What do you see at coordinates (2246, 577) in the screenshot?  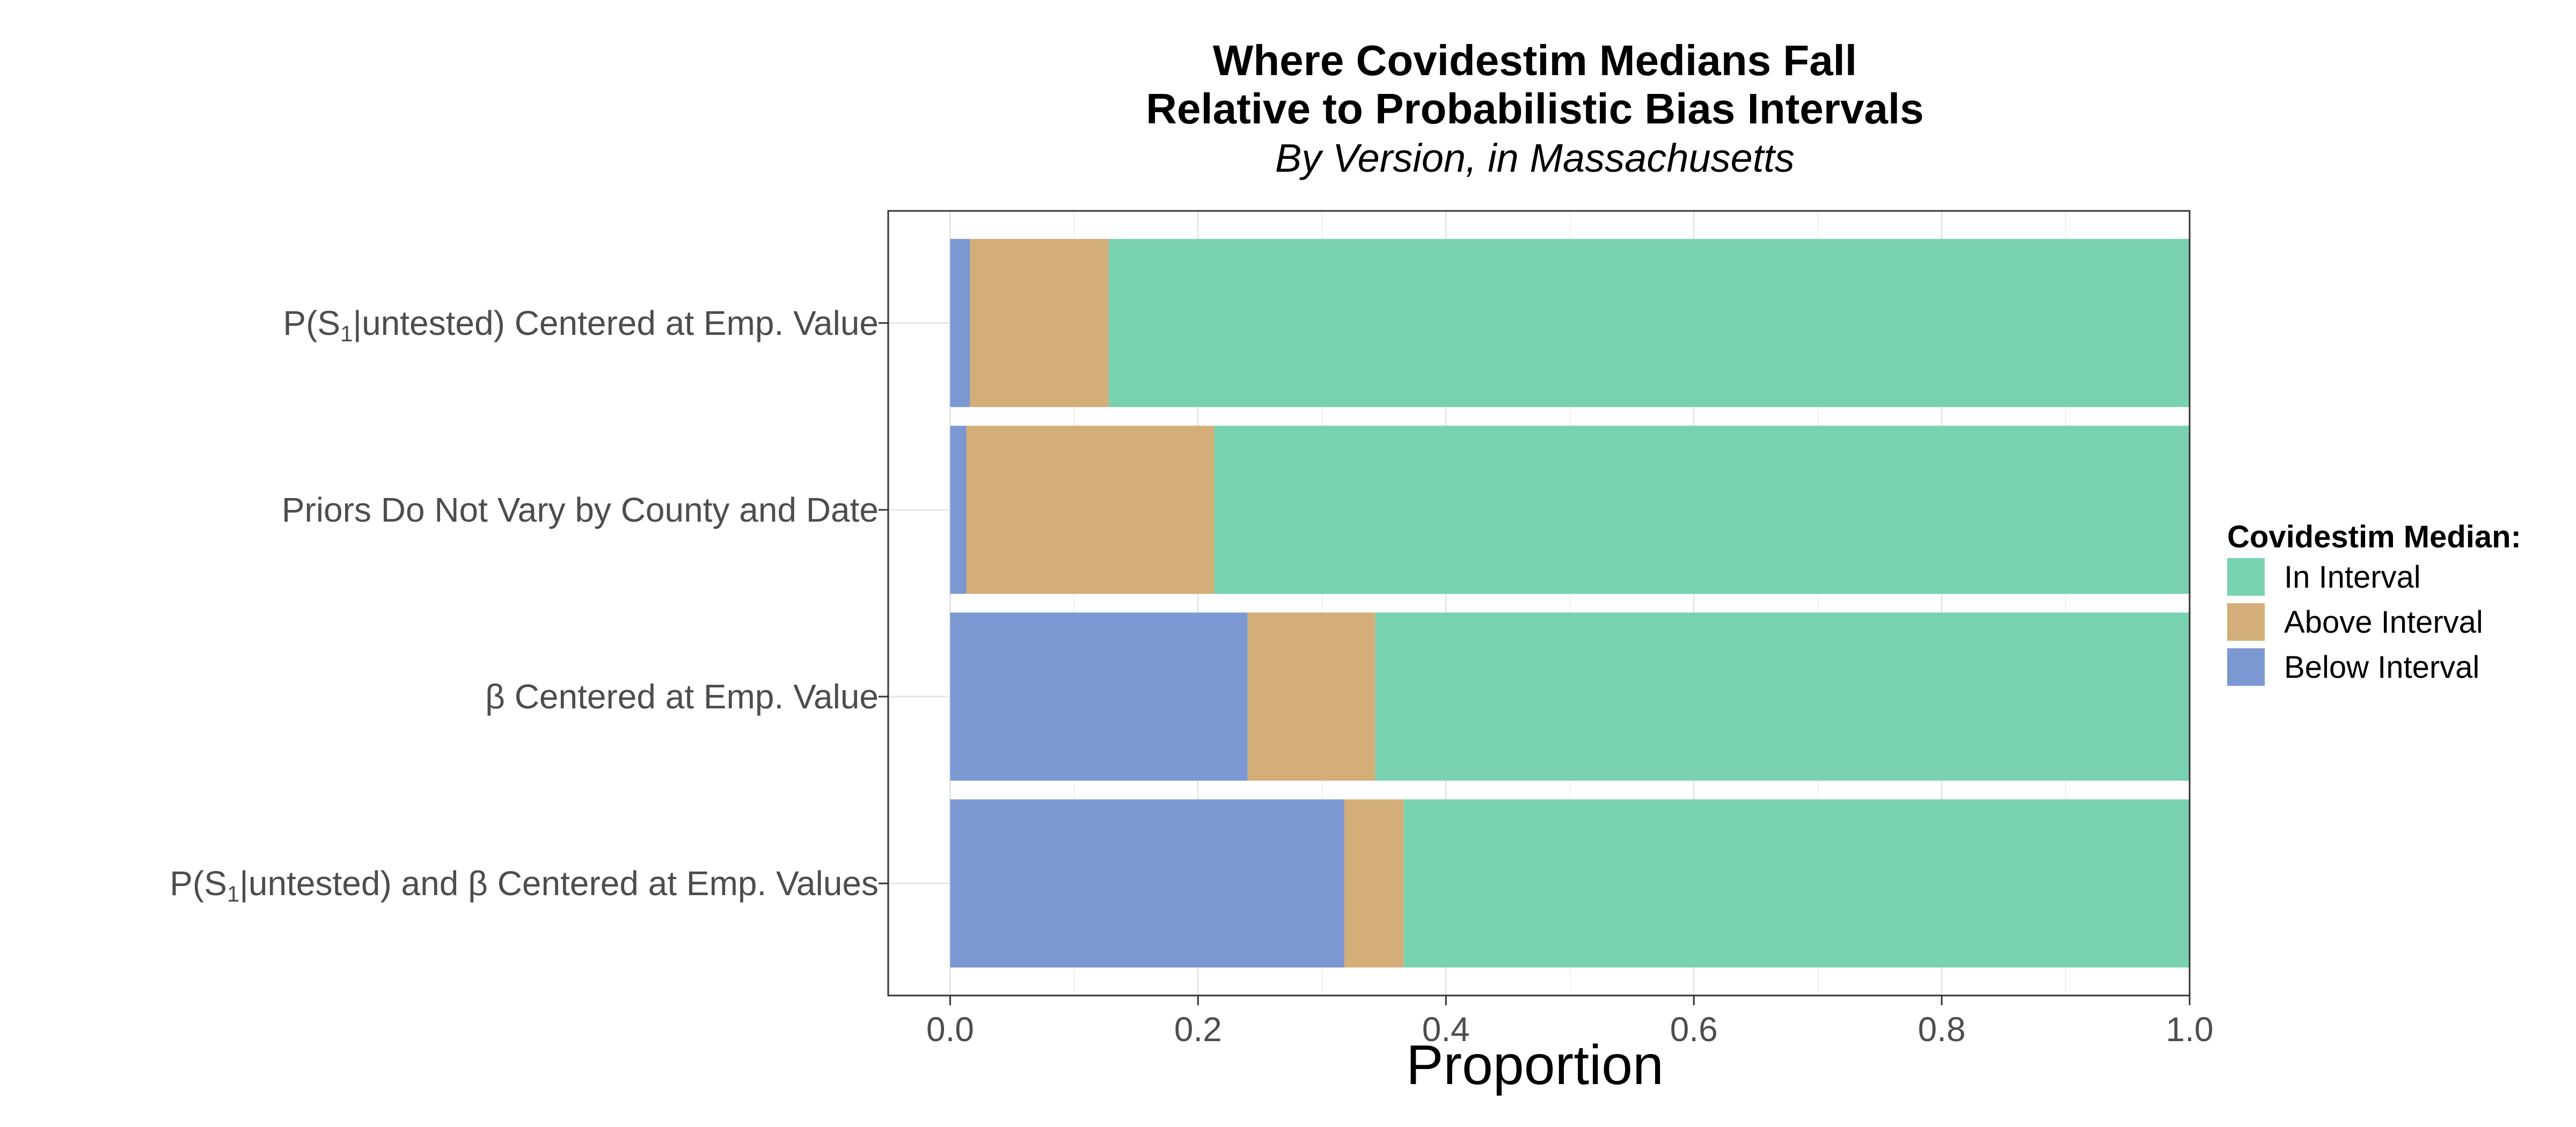 I see `legend-key-in-interval` at bounding box center [2246, 577].